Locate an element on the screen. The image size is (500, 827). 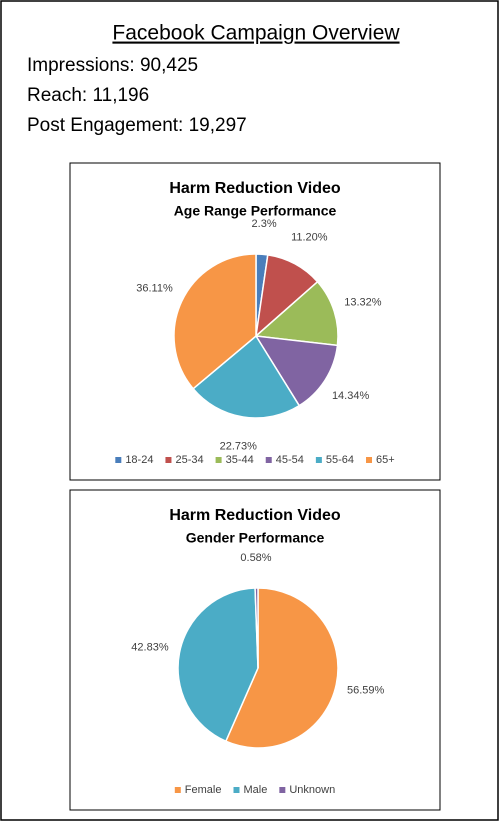
legend-label: 25-34 is located at coordinates (189, 460).